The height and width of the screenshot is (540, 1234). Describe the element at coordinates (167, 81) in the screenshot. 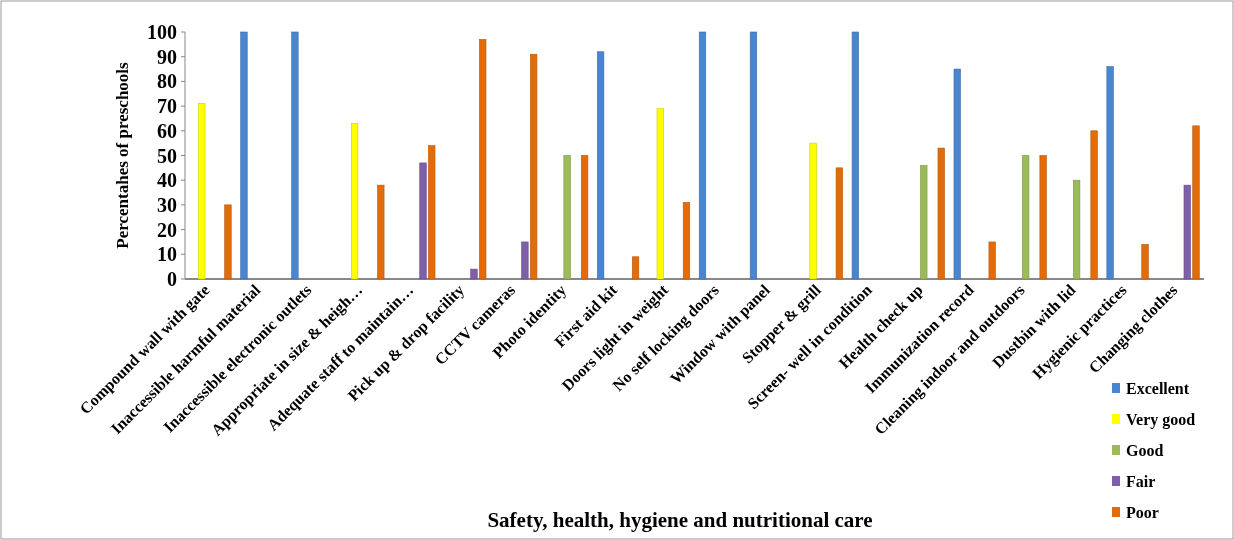

I see `y-tick-label: 80` at that location.